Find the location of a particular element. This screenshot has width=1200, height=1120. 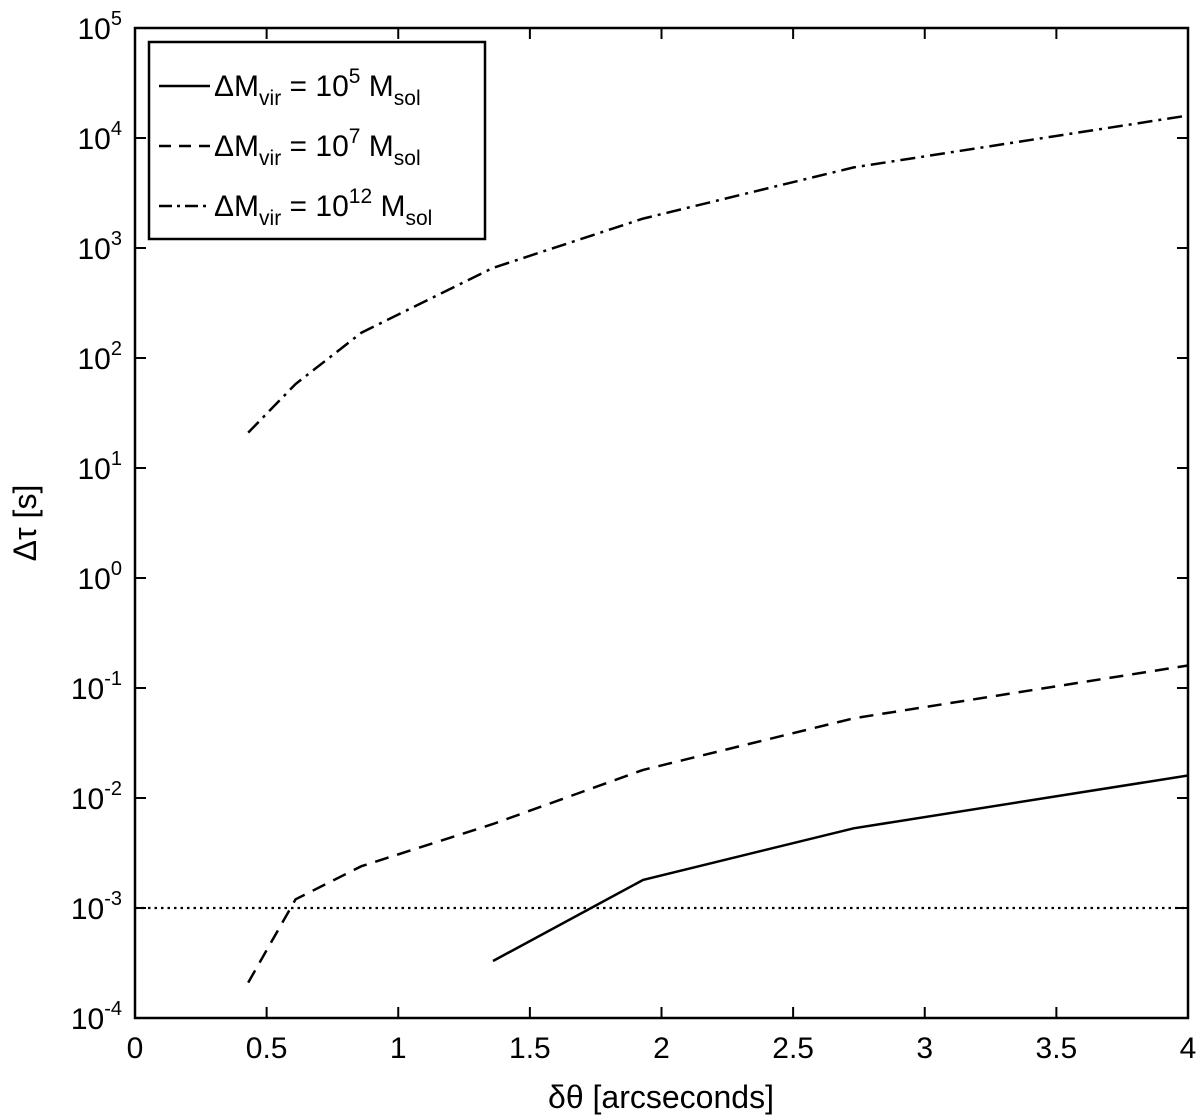

y-tick-label: 10⁻¹ is located at coordinates (96, 687).